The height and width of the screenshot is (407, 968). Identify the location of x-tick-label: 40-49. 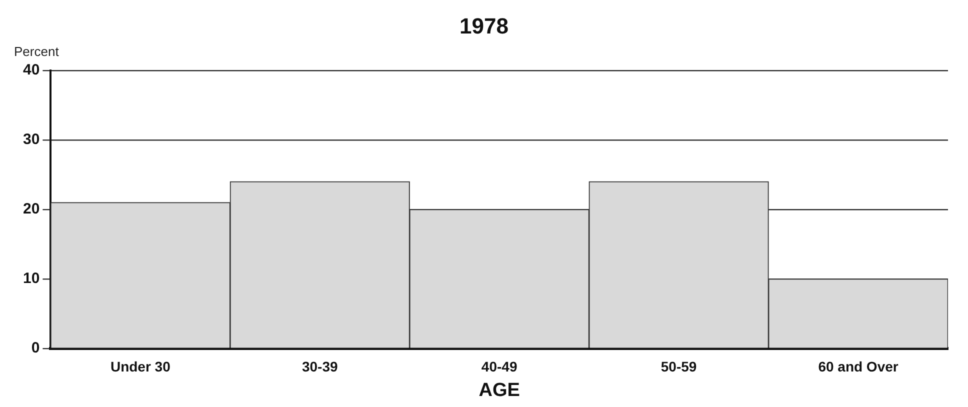
(499, 366).